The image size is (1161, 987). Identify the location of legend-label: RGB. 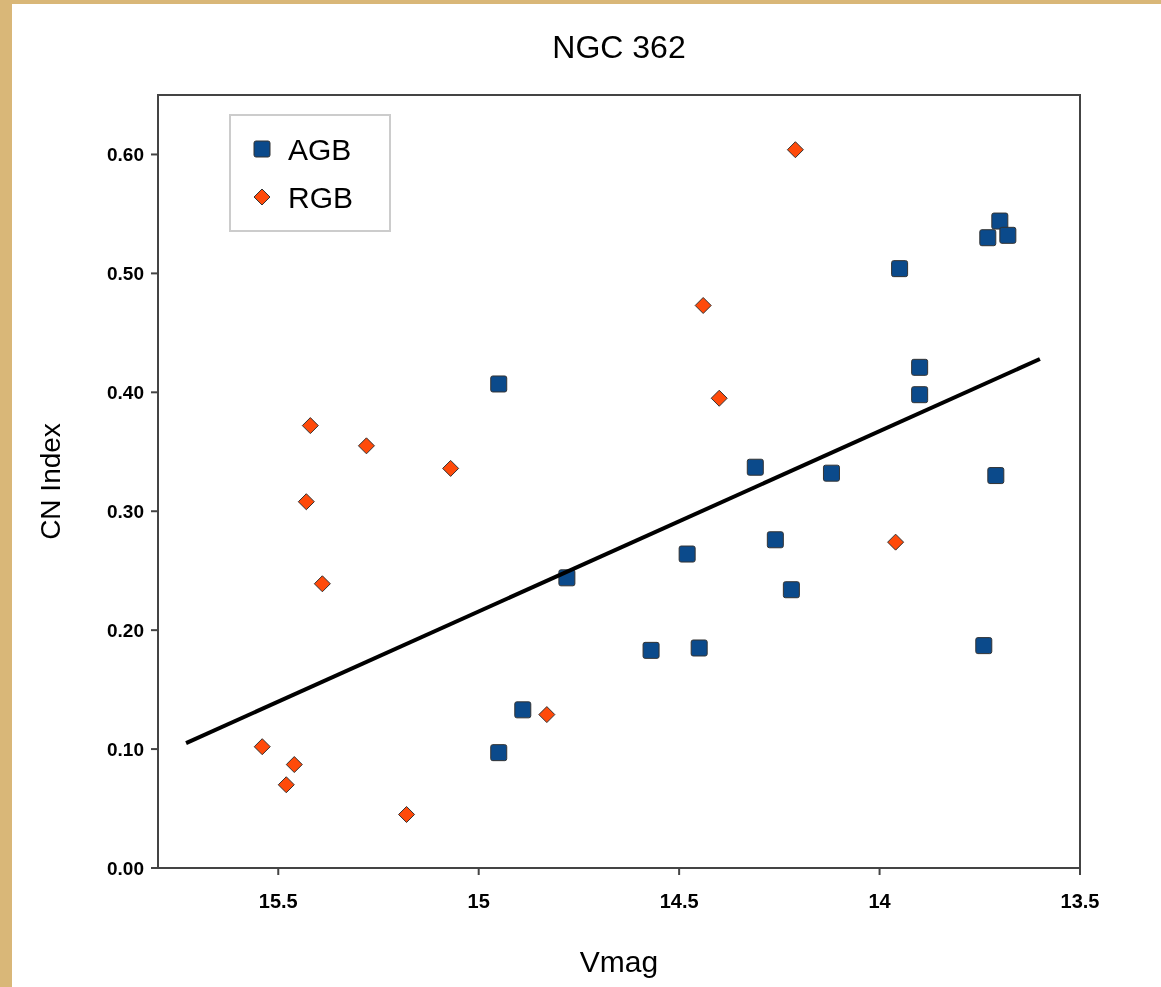
(321, 197).